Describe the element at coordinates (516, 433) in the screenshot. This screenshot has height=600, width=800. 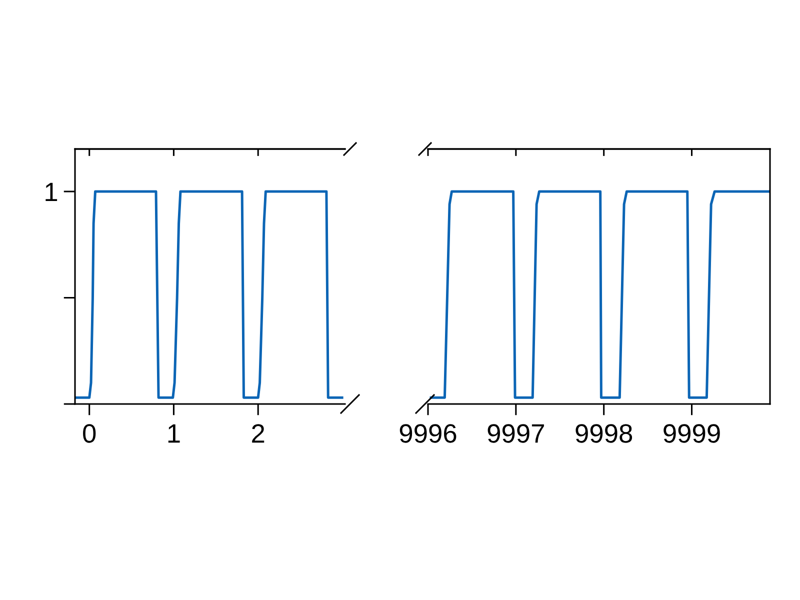
I see `x-tick-label: 9997` at that location.